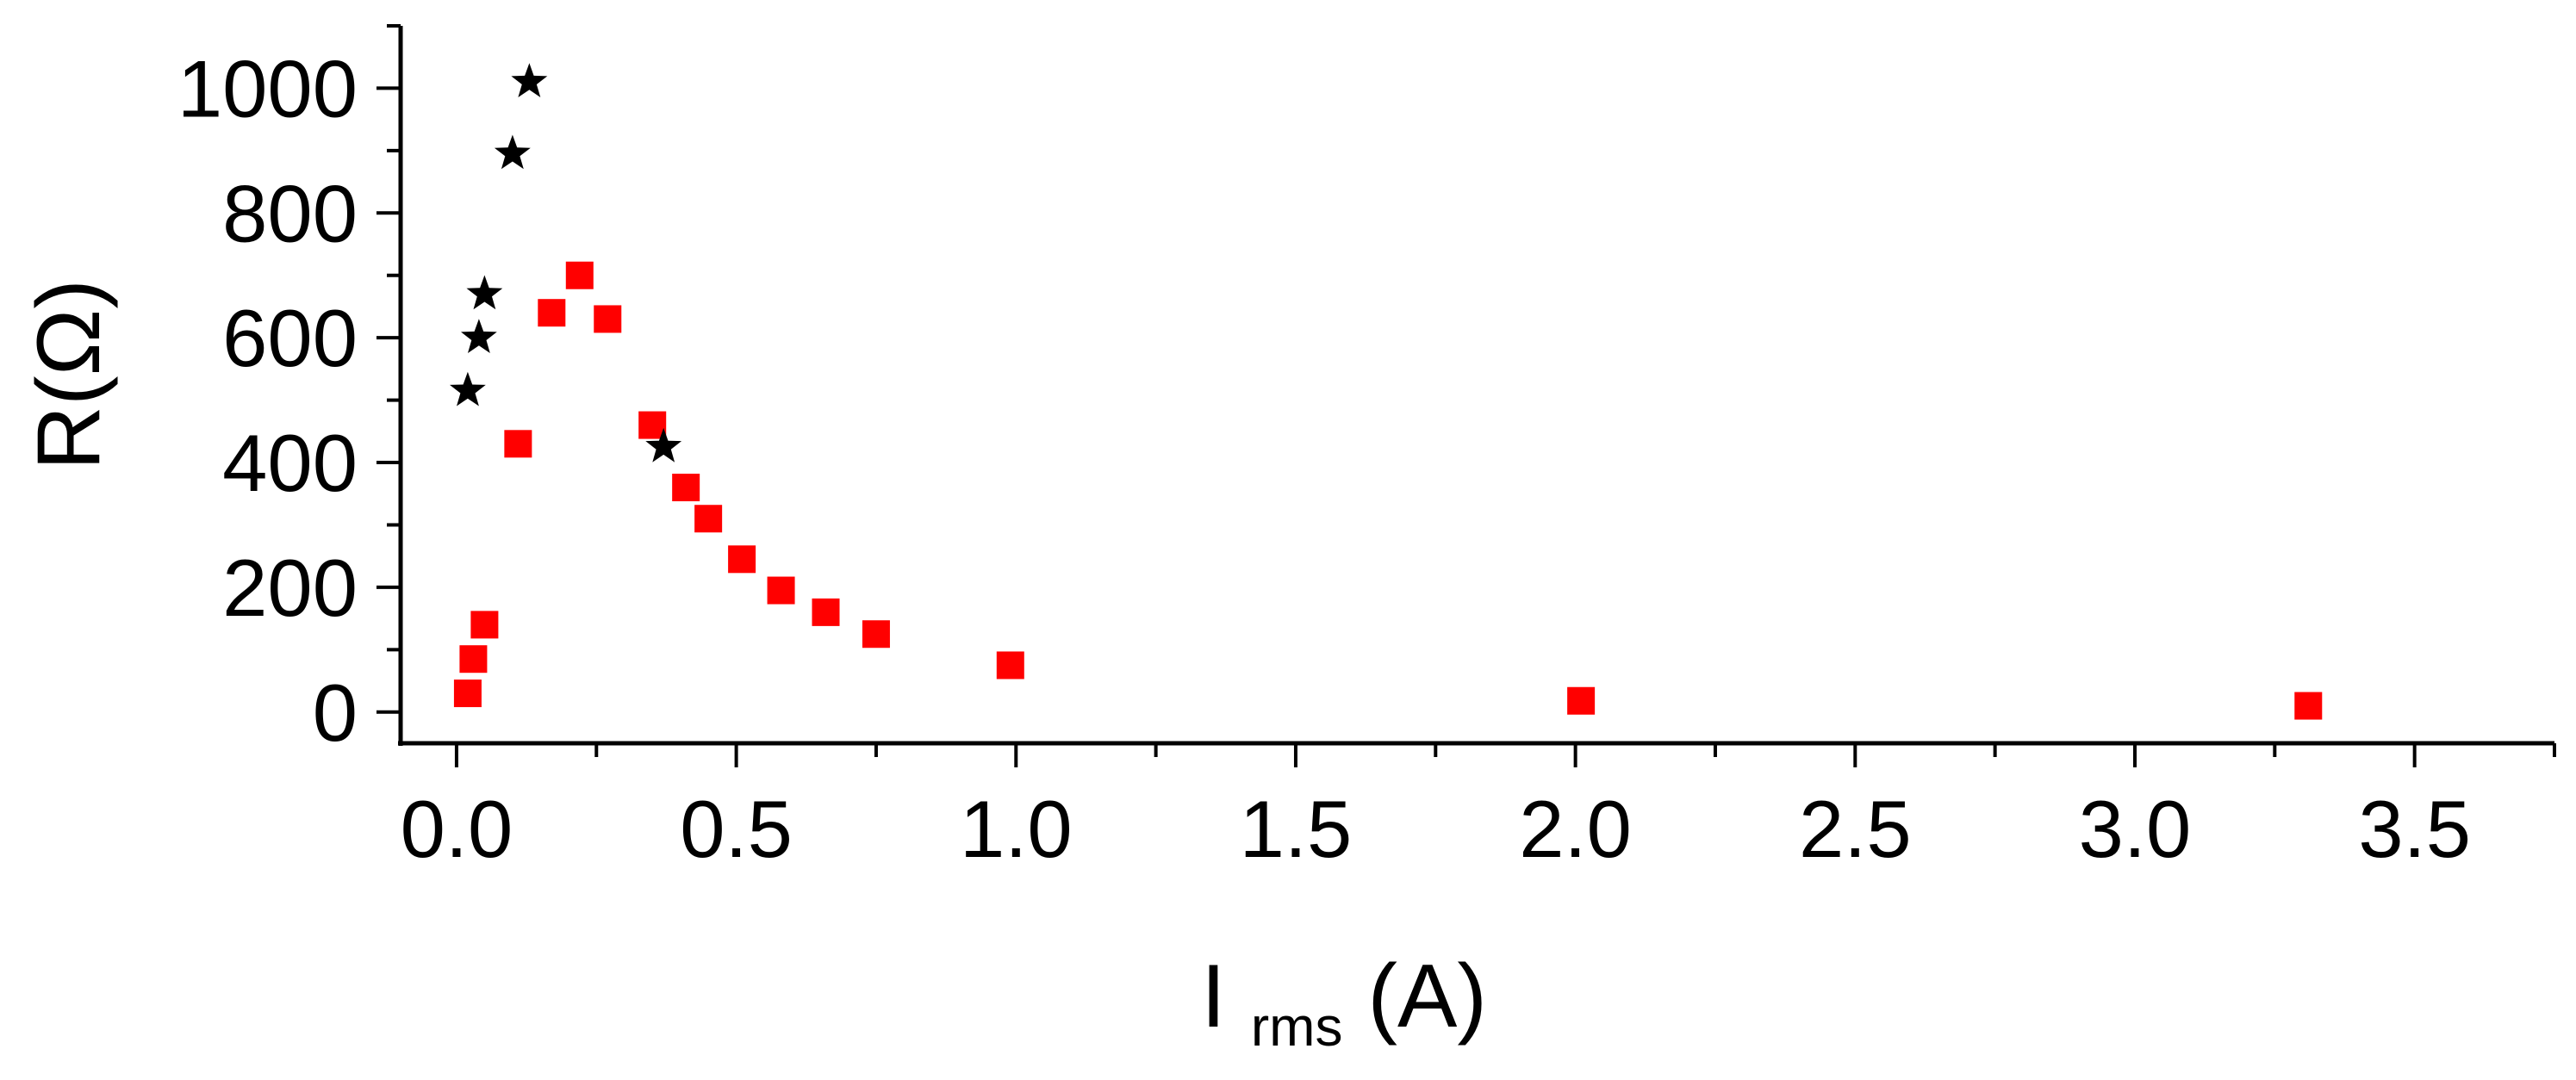 This screenshot has width=2576, height=1080. What do you see at coordinates (1427, 997) in the screenshot?
I see `x-axis-title-unit: (A)` at bounding box center [1427, 997].